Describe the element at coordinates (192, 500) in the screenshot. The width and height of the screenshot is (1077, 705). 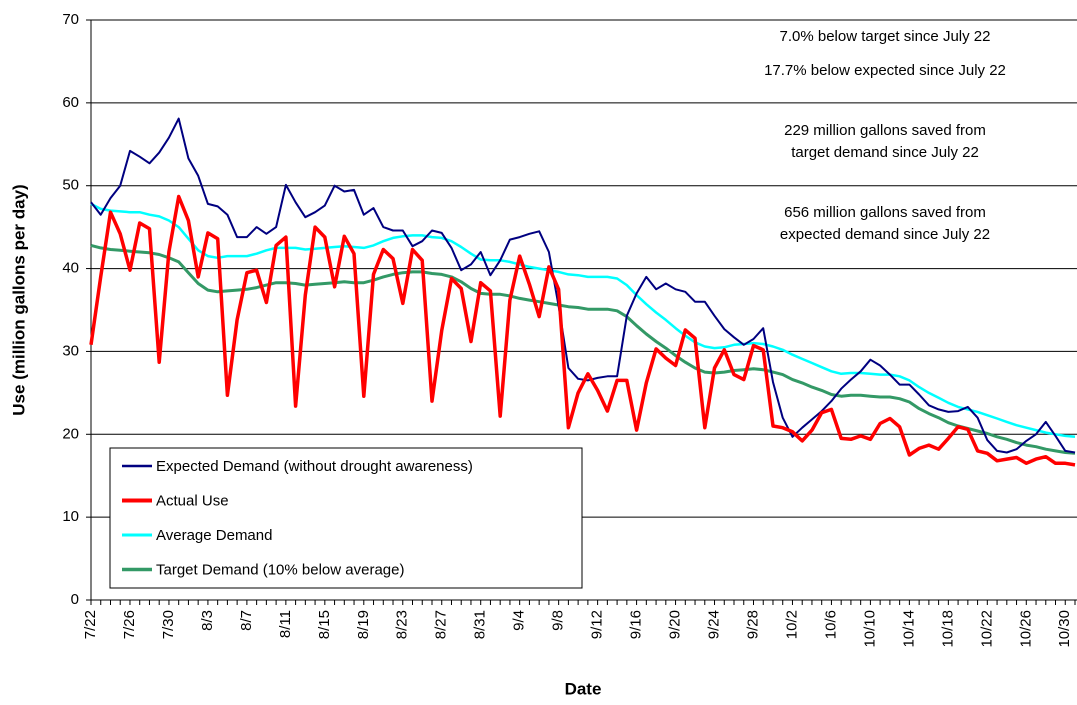
I see `legend-label: Actual Use` at that location.